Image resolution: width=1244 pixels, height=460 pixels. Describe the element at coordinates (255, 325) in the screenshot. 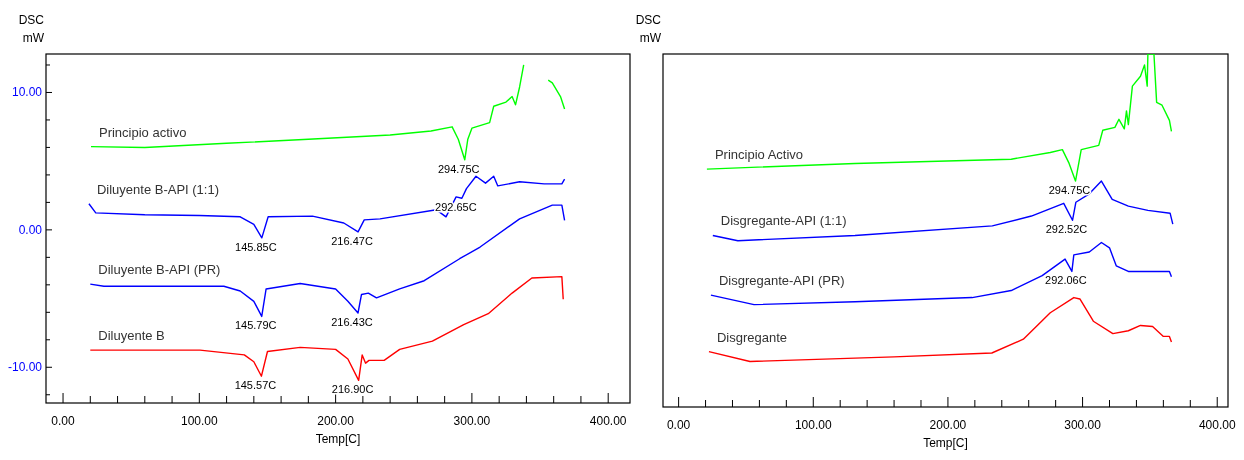

I see `annotation: 145.79C` at that location.